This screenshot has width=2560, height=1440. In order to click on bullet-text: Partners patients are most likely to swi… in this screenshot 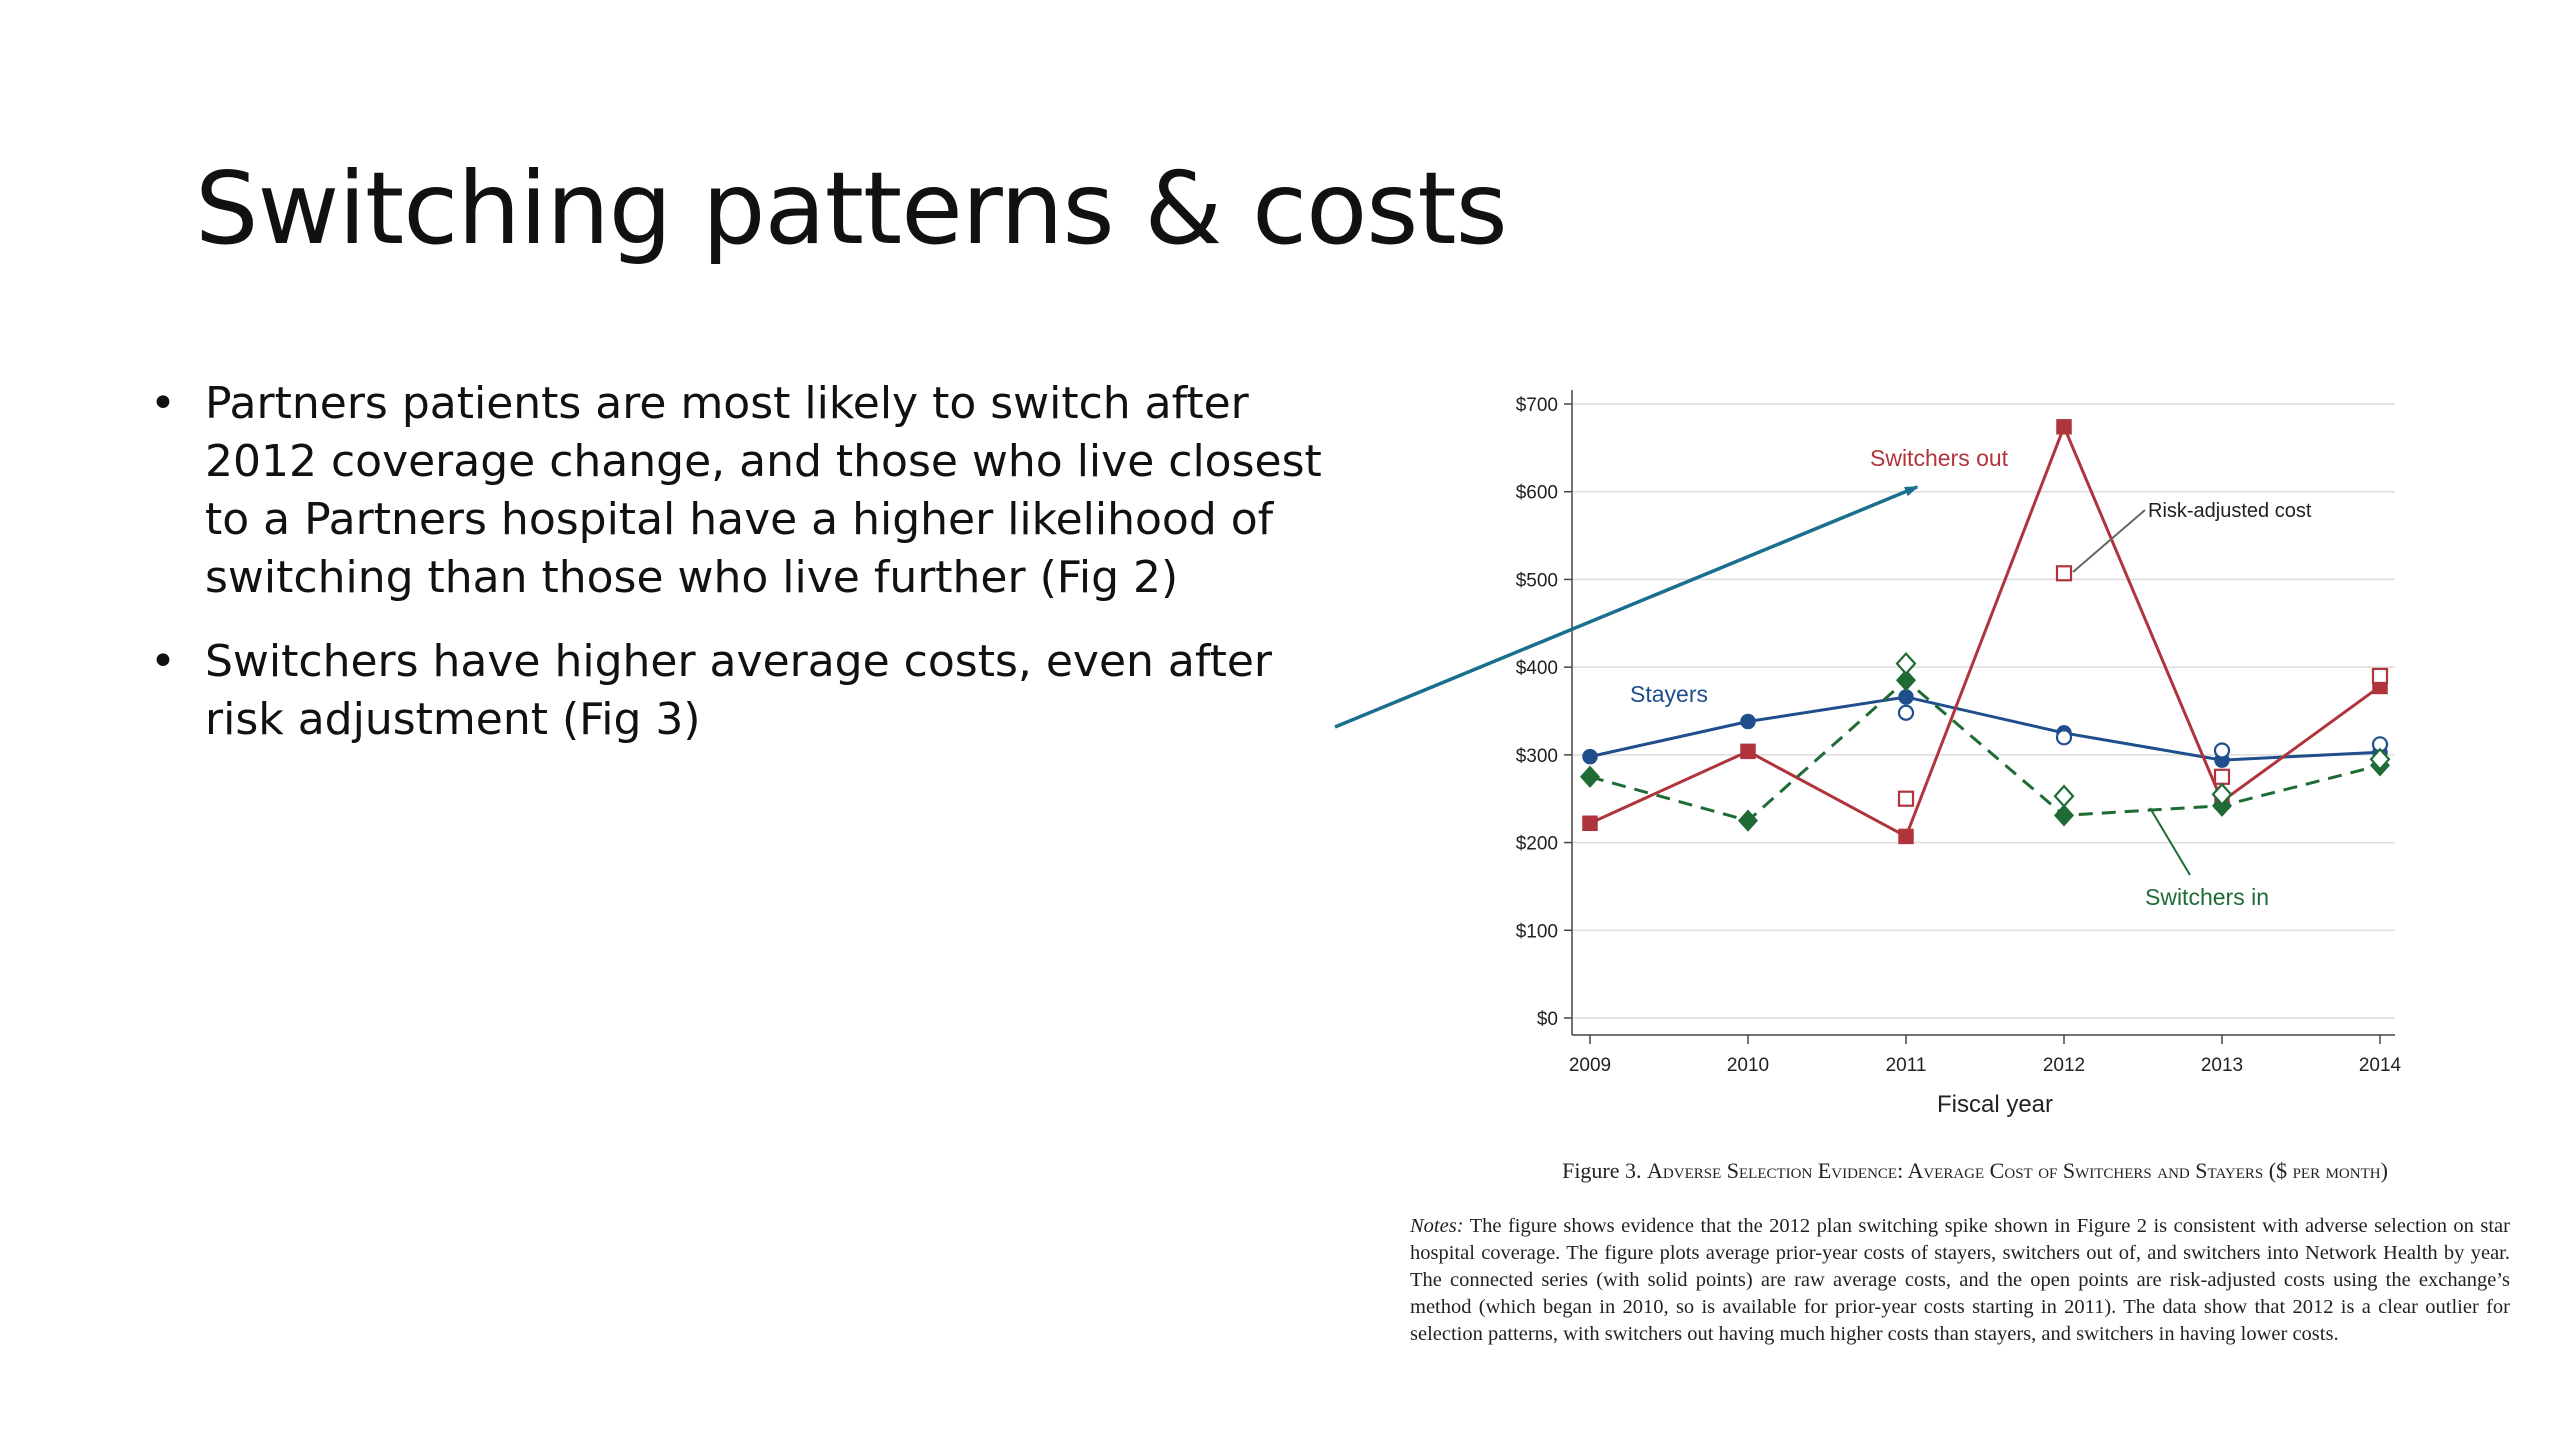, I will do `click(763, 490)`.